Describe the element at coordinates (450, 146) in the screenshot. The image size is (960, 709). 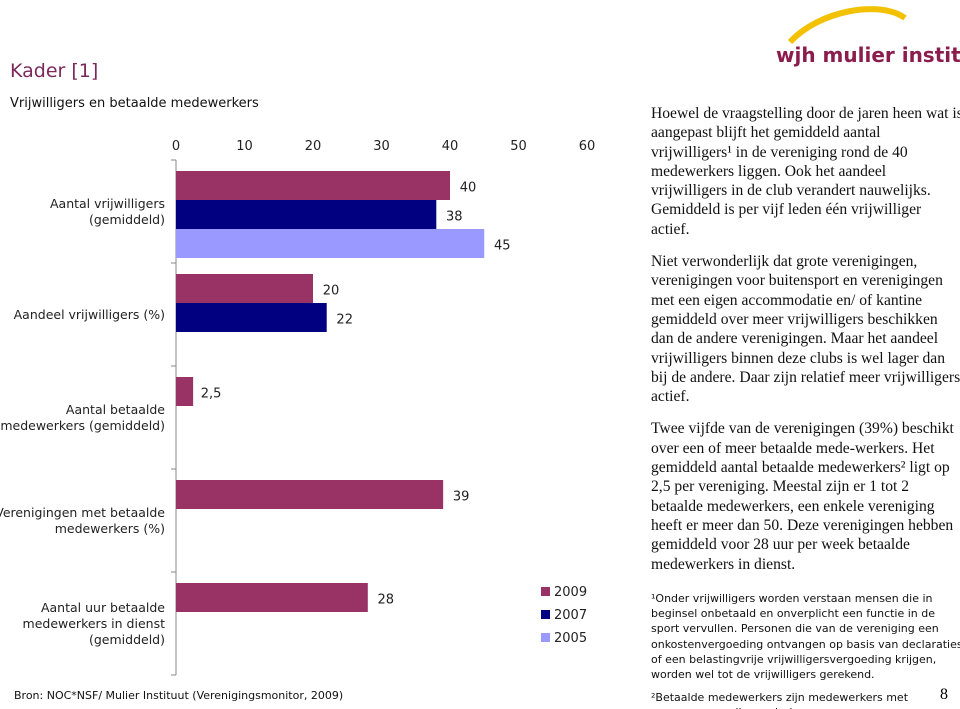
I see `x-tick-label: 40` at that location.